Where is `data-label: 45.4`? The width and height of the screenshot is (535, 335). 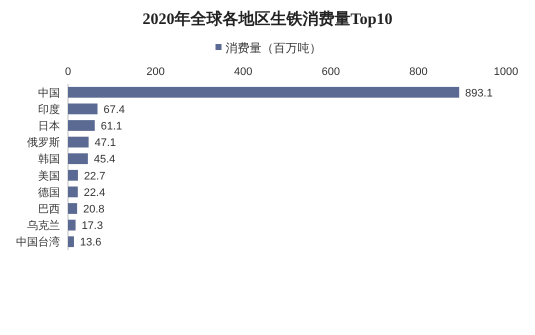
data-label: 45.4 is located at coordinates (105, 160).